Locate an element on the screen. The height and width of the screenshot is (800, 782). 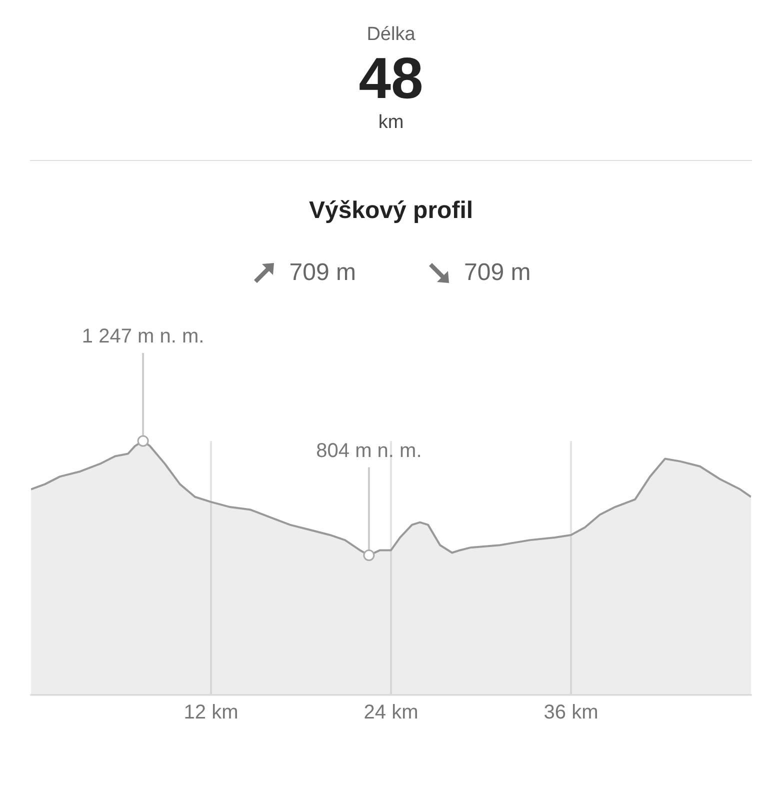
x-tick-label: 12 km is located at coordinates (211, 713).